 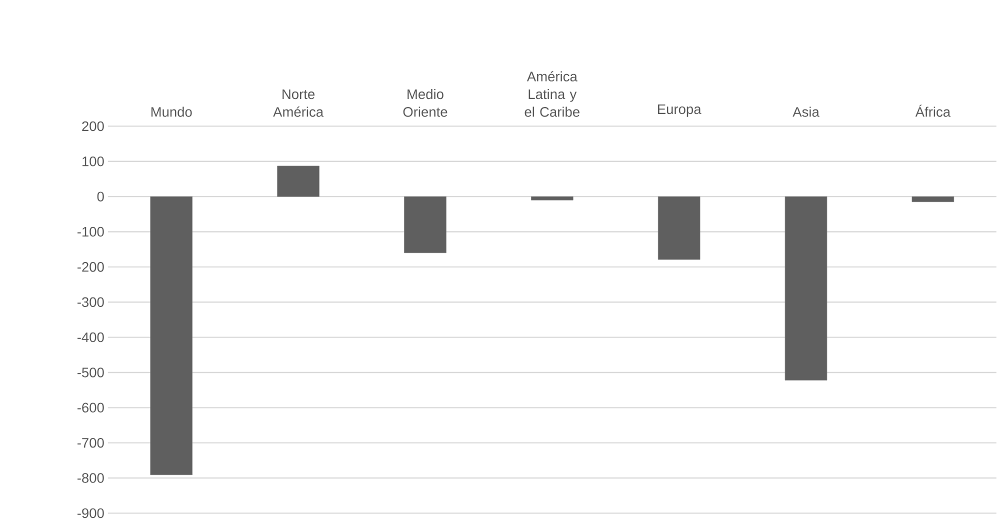 I want to click on x-tick-label: Europa, so click(x=680, y=110).